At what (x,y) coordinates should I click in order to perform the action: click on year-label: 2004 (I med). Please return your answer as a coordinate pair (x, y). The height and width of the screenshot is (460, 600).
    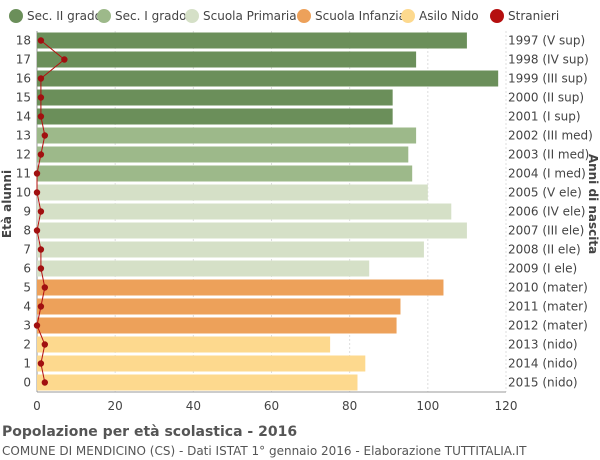
    Looking at the image, I should click on (547, 174).